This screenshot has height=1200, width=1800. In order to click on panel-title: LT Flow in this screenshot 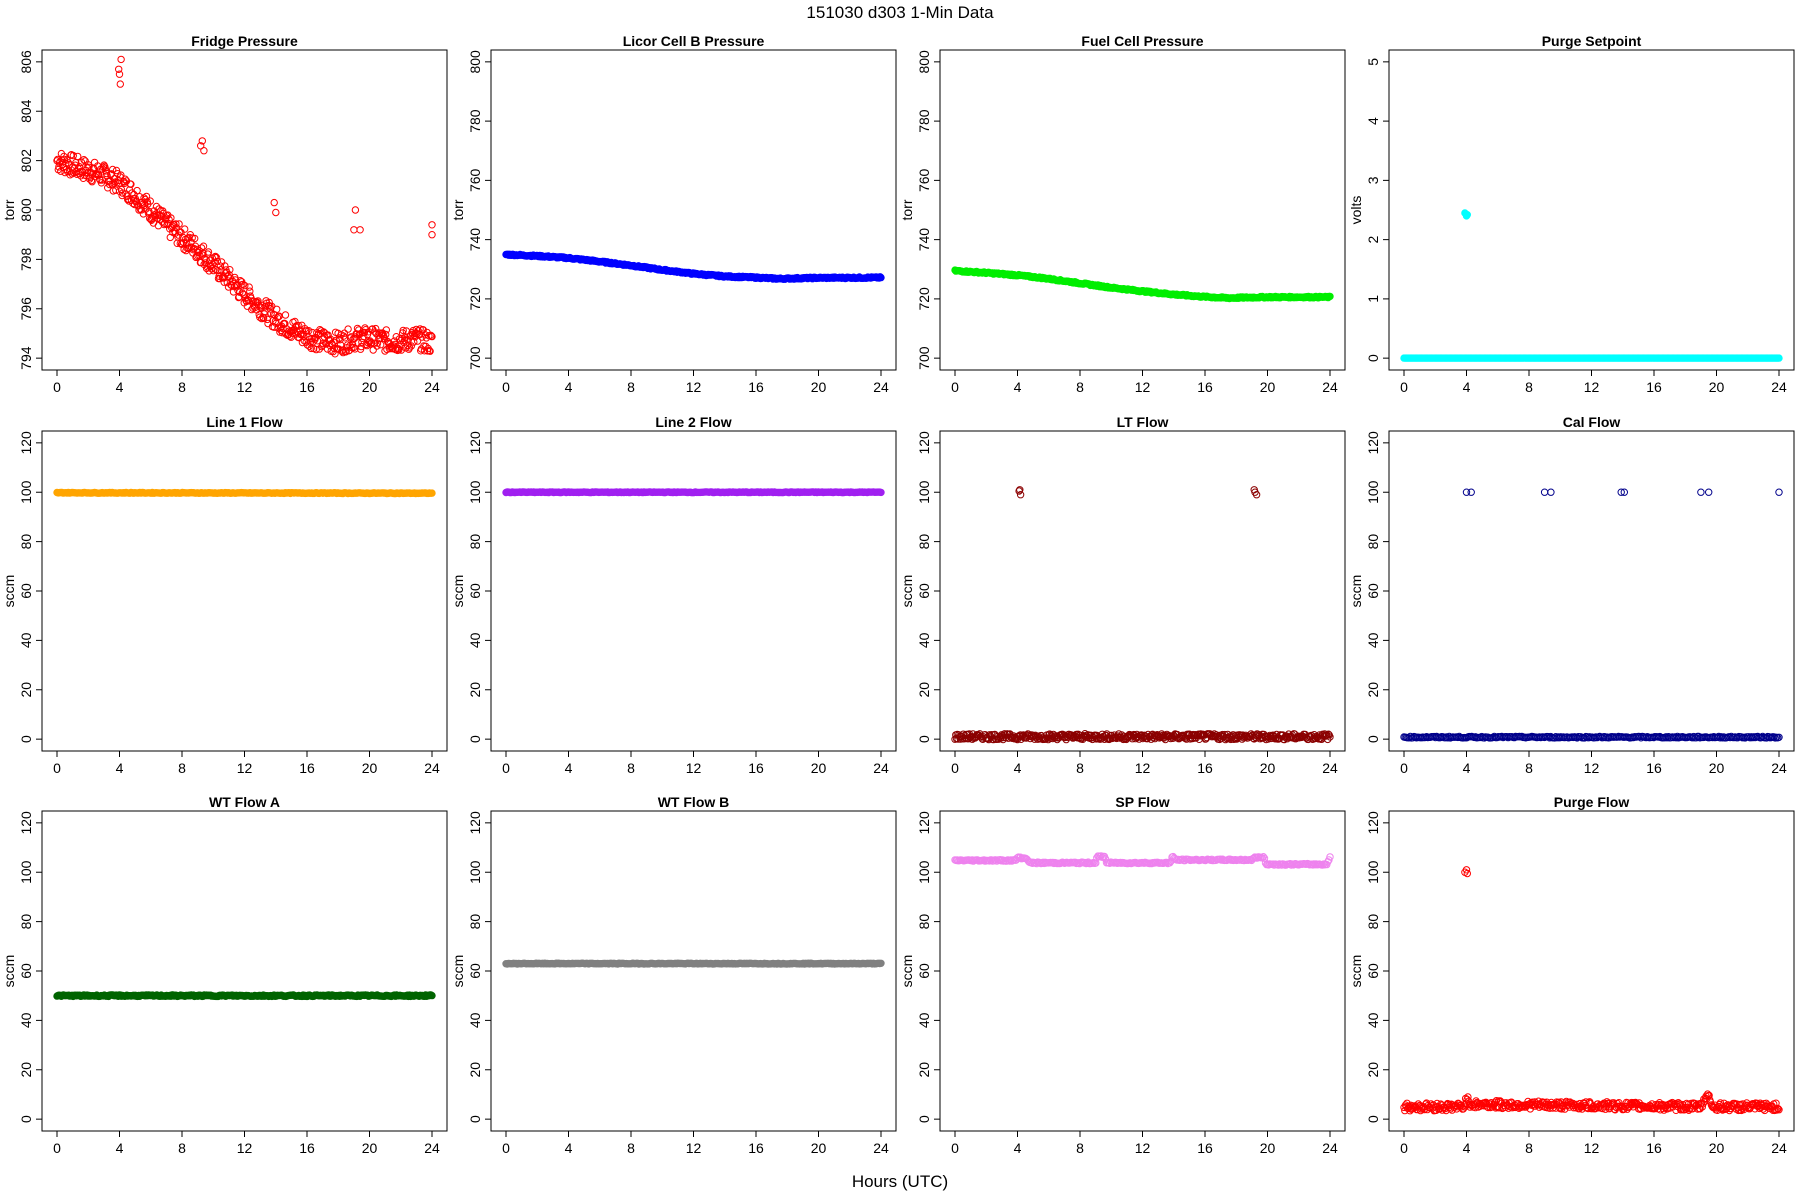, I will do `click(1143, 422)`.